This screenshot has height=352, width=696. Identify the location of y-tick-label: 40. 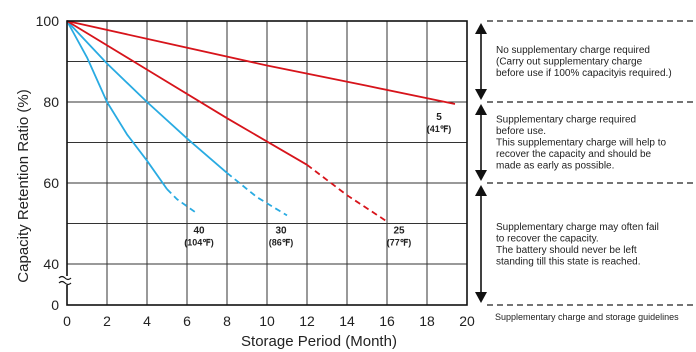
(51, 264).